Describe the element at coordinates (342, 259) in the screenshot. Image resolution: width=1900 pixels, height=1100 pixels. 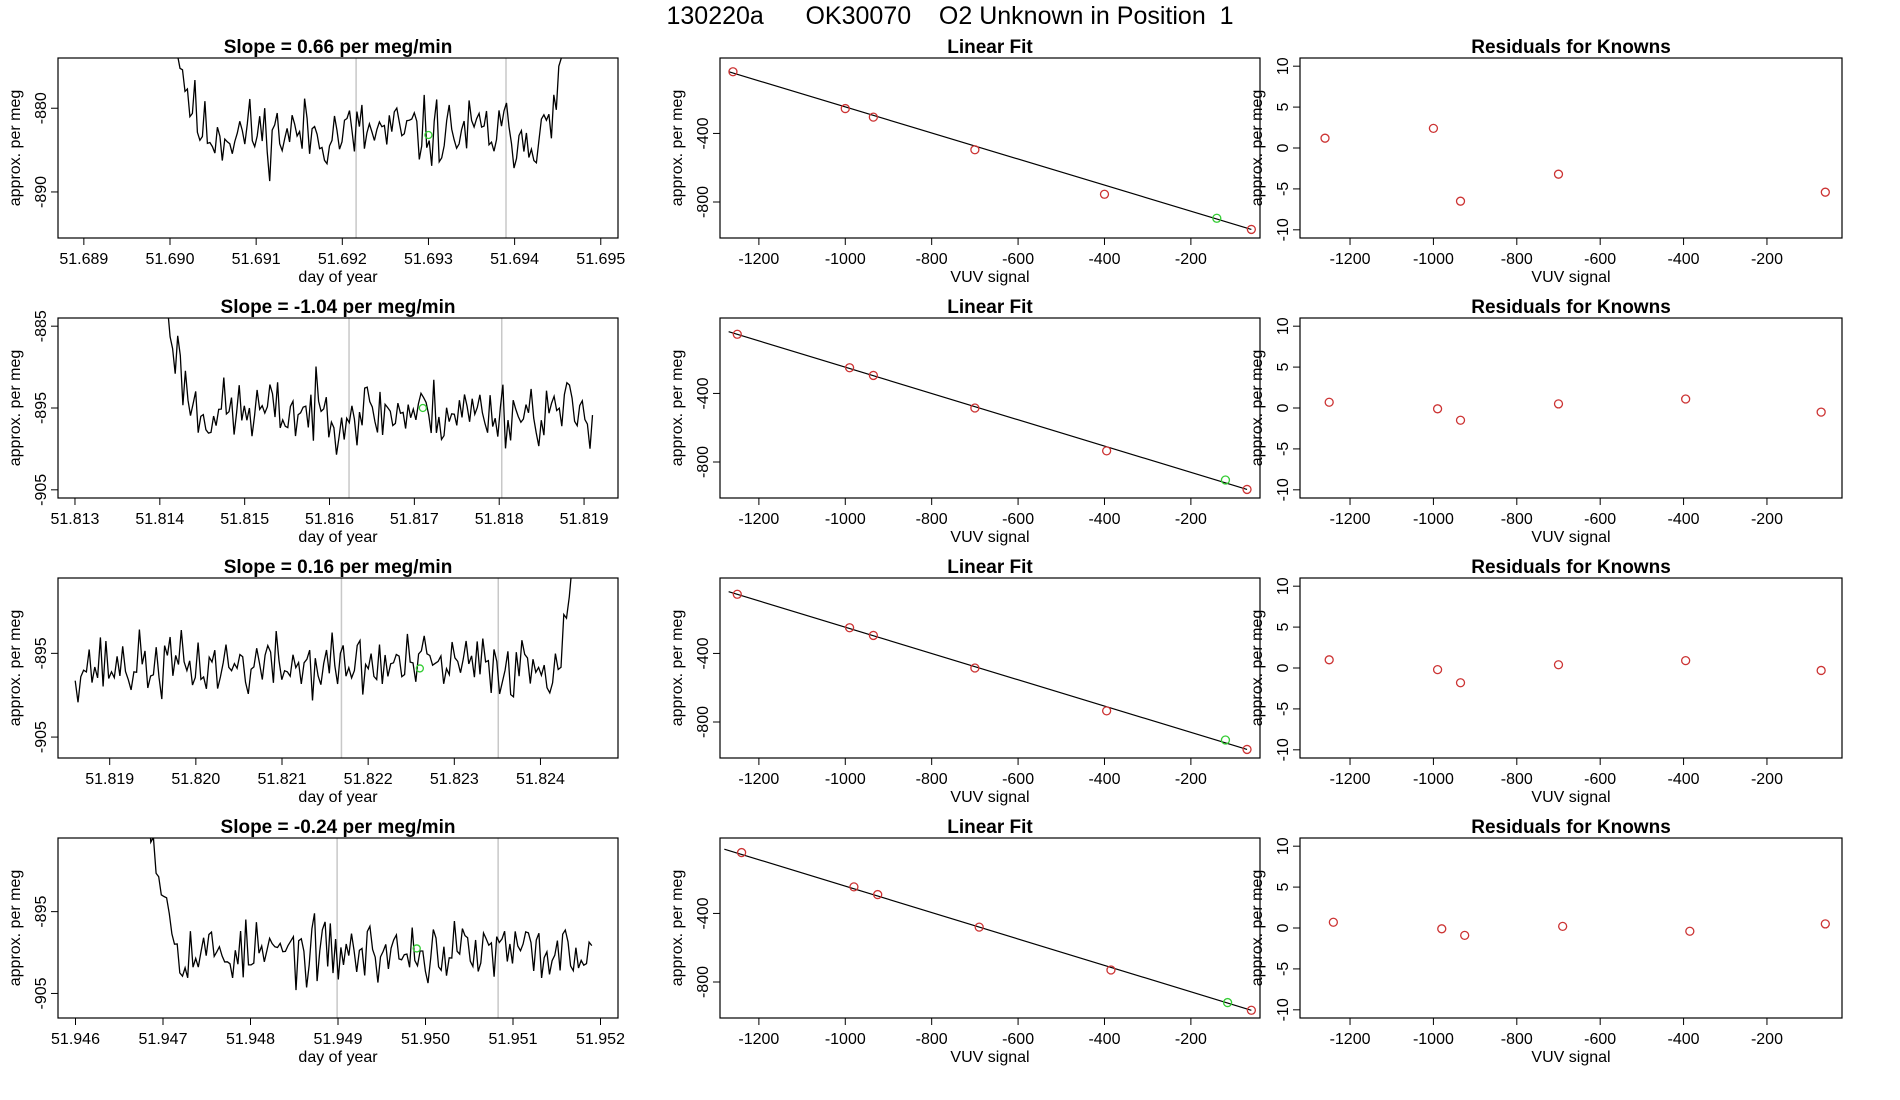
I see `x-tick-label: 51.692` at that location.